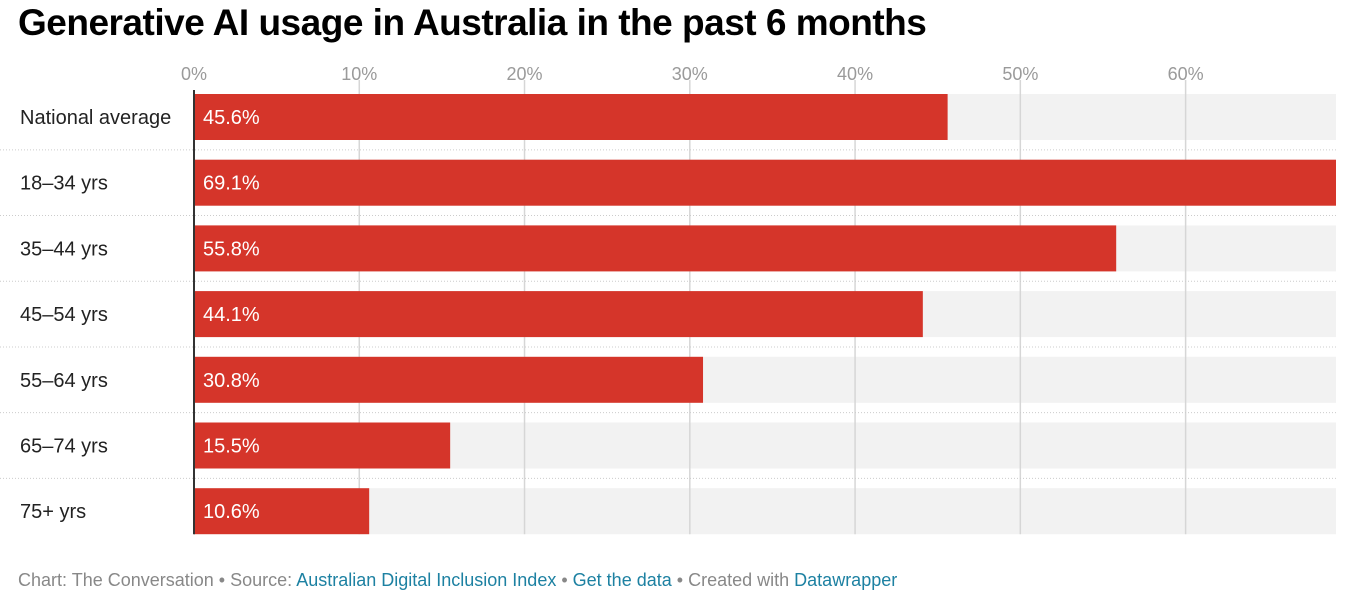  I want to click on category-label: 75+ yrs, so click(53, 512).